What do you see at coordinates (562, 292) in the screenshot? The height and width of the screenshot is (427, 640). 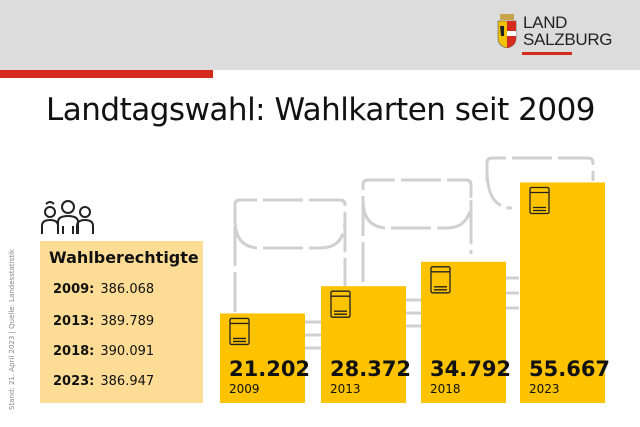 I see `bar-2023` at bounding box center [562, 292].